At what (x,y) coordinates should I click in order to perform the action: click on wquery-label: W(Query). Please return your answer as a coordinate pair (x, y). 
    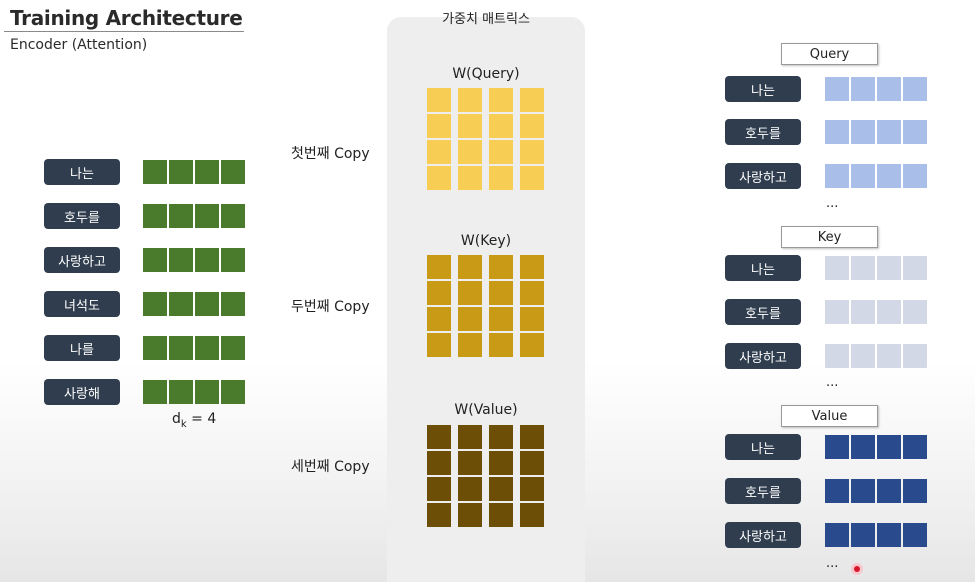
    Looking at the image, I should click on (486, 74).